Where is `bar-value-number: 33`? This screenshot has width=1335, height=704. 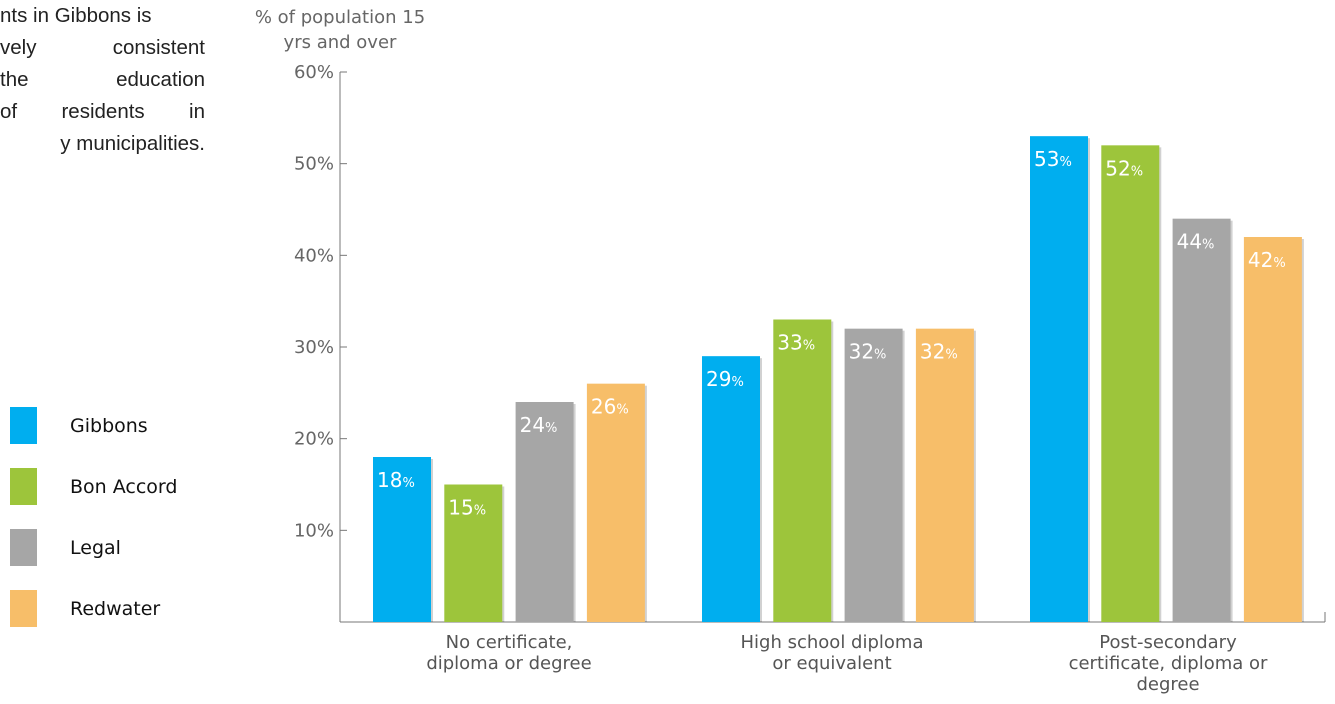 bar-value-number: 33 is located at coordinates (789, 343).